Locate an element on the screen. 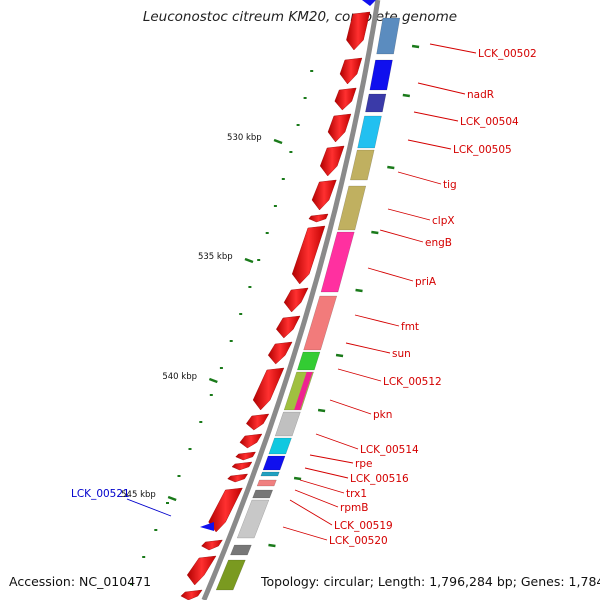 The image size is (600, 600). gene-label: trx1 is located at coordinates (356, 494).